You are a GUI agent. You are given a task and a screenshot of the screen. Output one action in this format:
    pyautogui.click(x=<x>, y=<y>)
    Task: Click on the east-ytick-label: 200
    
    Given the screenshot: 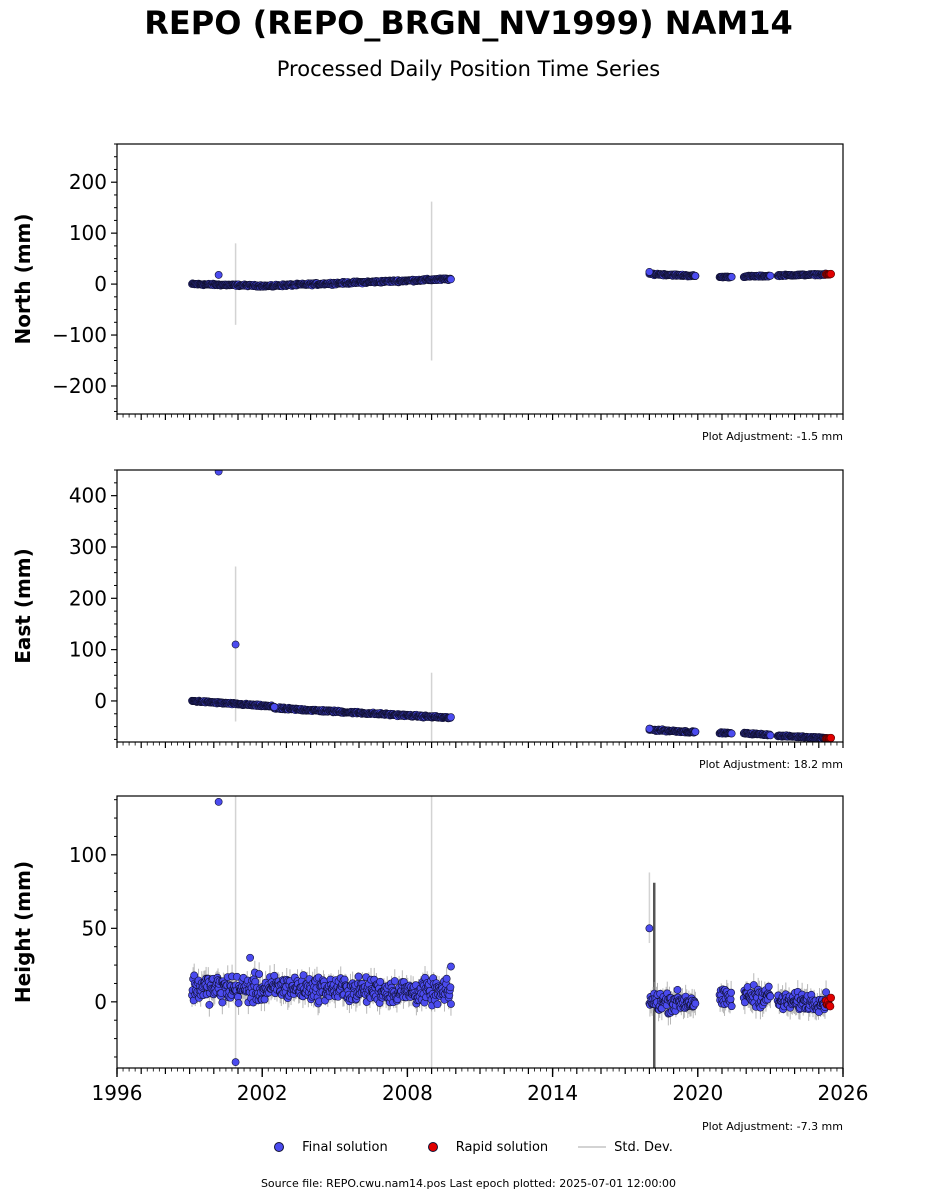 What is the action you would take?
    pyautogui.click(x=88, y=598)
    